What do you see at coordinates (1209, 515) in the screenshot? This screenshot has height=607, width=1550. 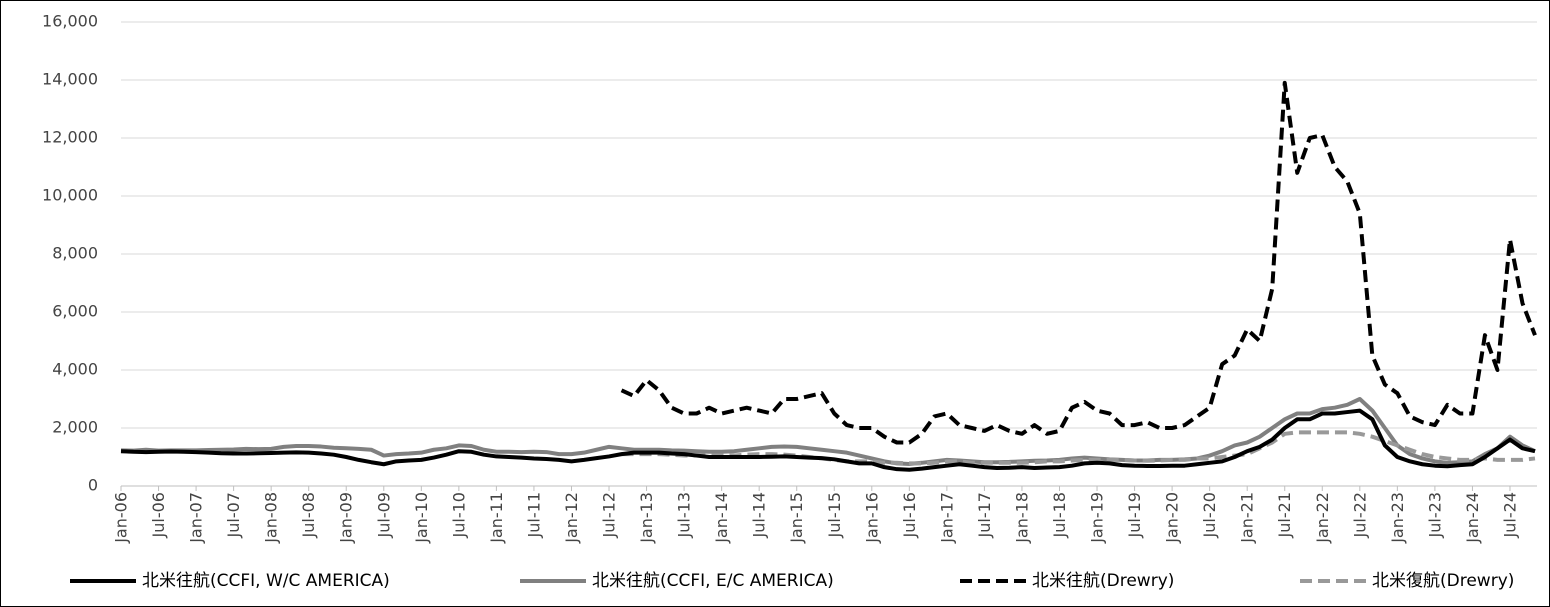 I see `x-tick-label: Jul-20` at bounding box center [1209, 515].